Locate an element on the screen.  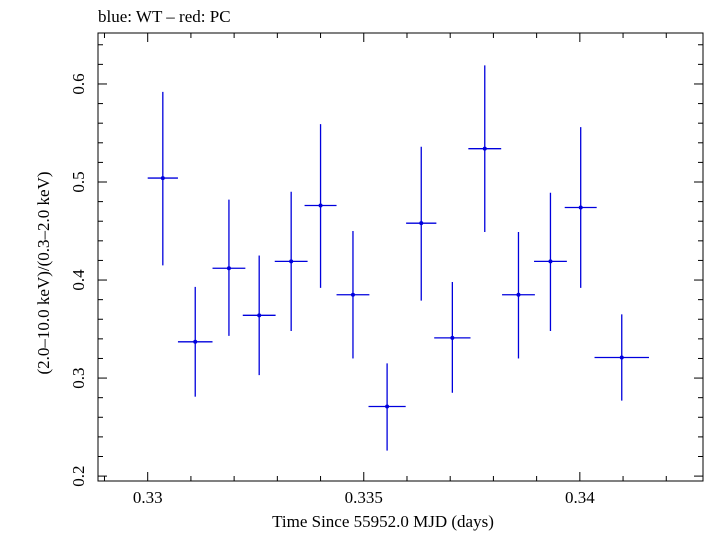
y-tick-label: 0.2 is located at coordinates (78, 475).